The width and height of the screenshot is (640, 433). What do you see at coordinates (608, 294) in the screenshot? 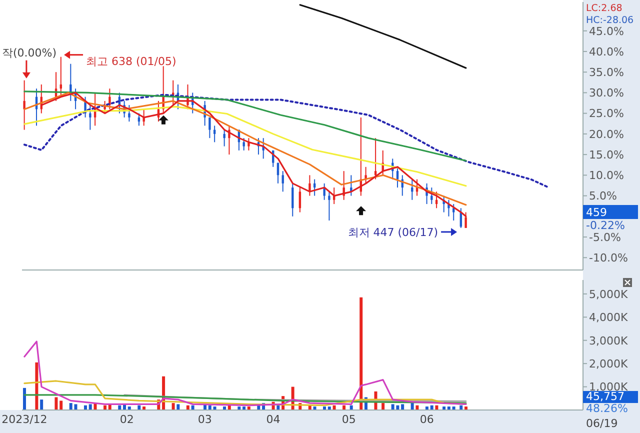
I see `y-tick-label: 5,000K` at bounding box center [608, 294].